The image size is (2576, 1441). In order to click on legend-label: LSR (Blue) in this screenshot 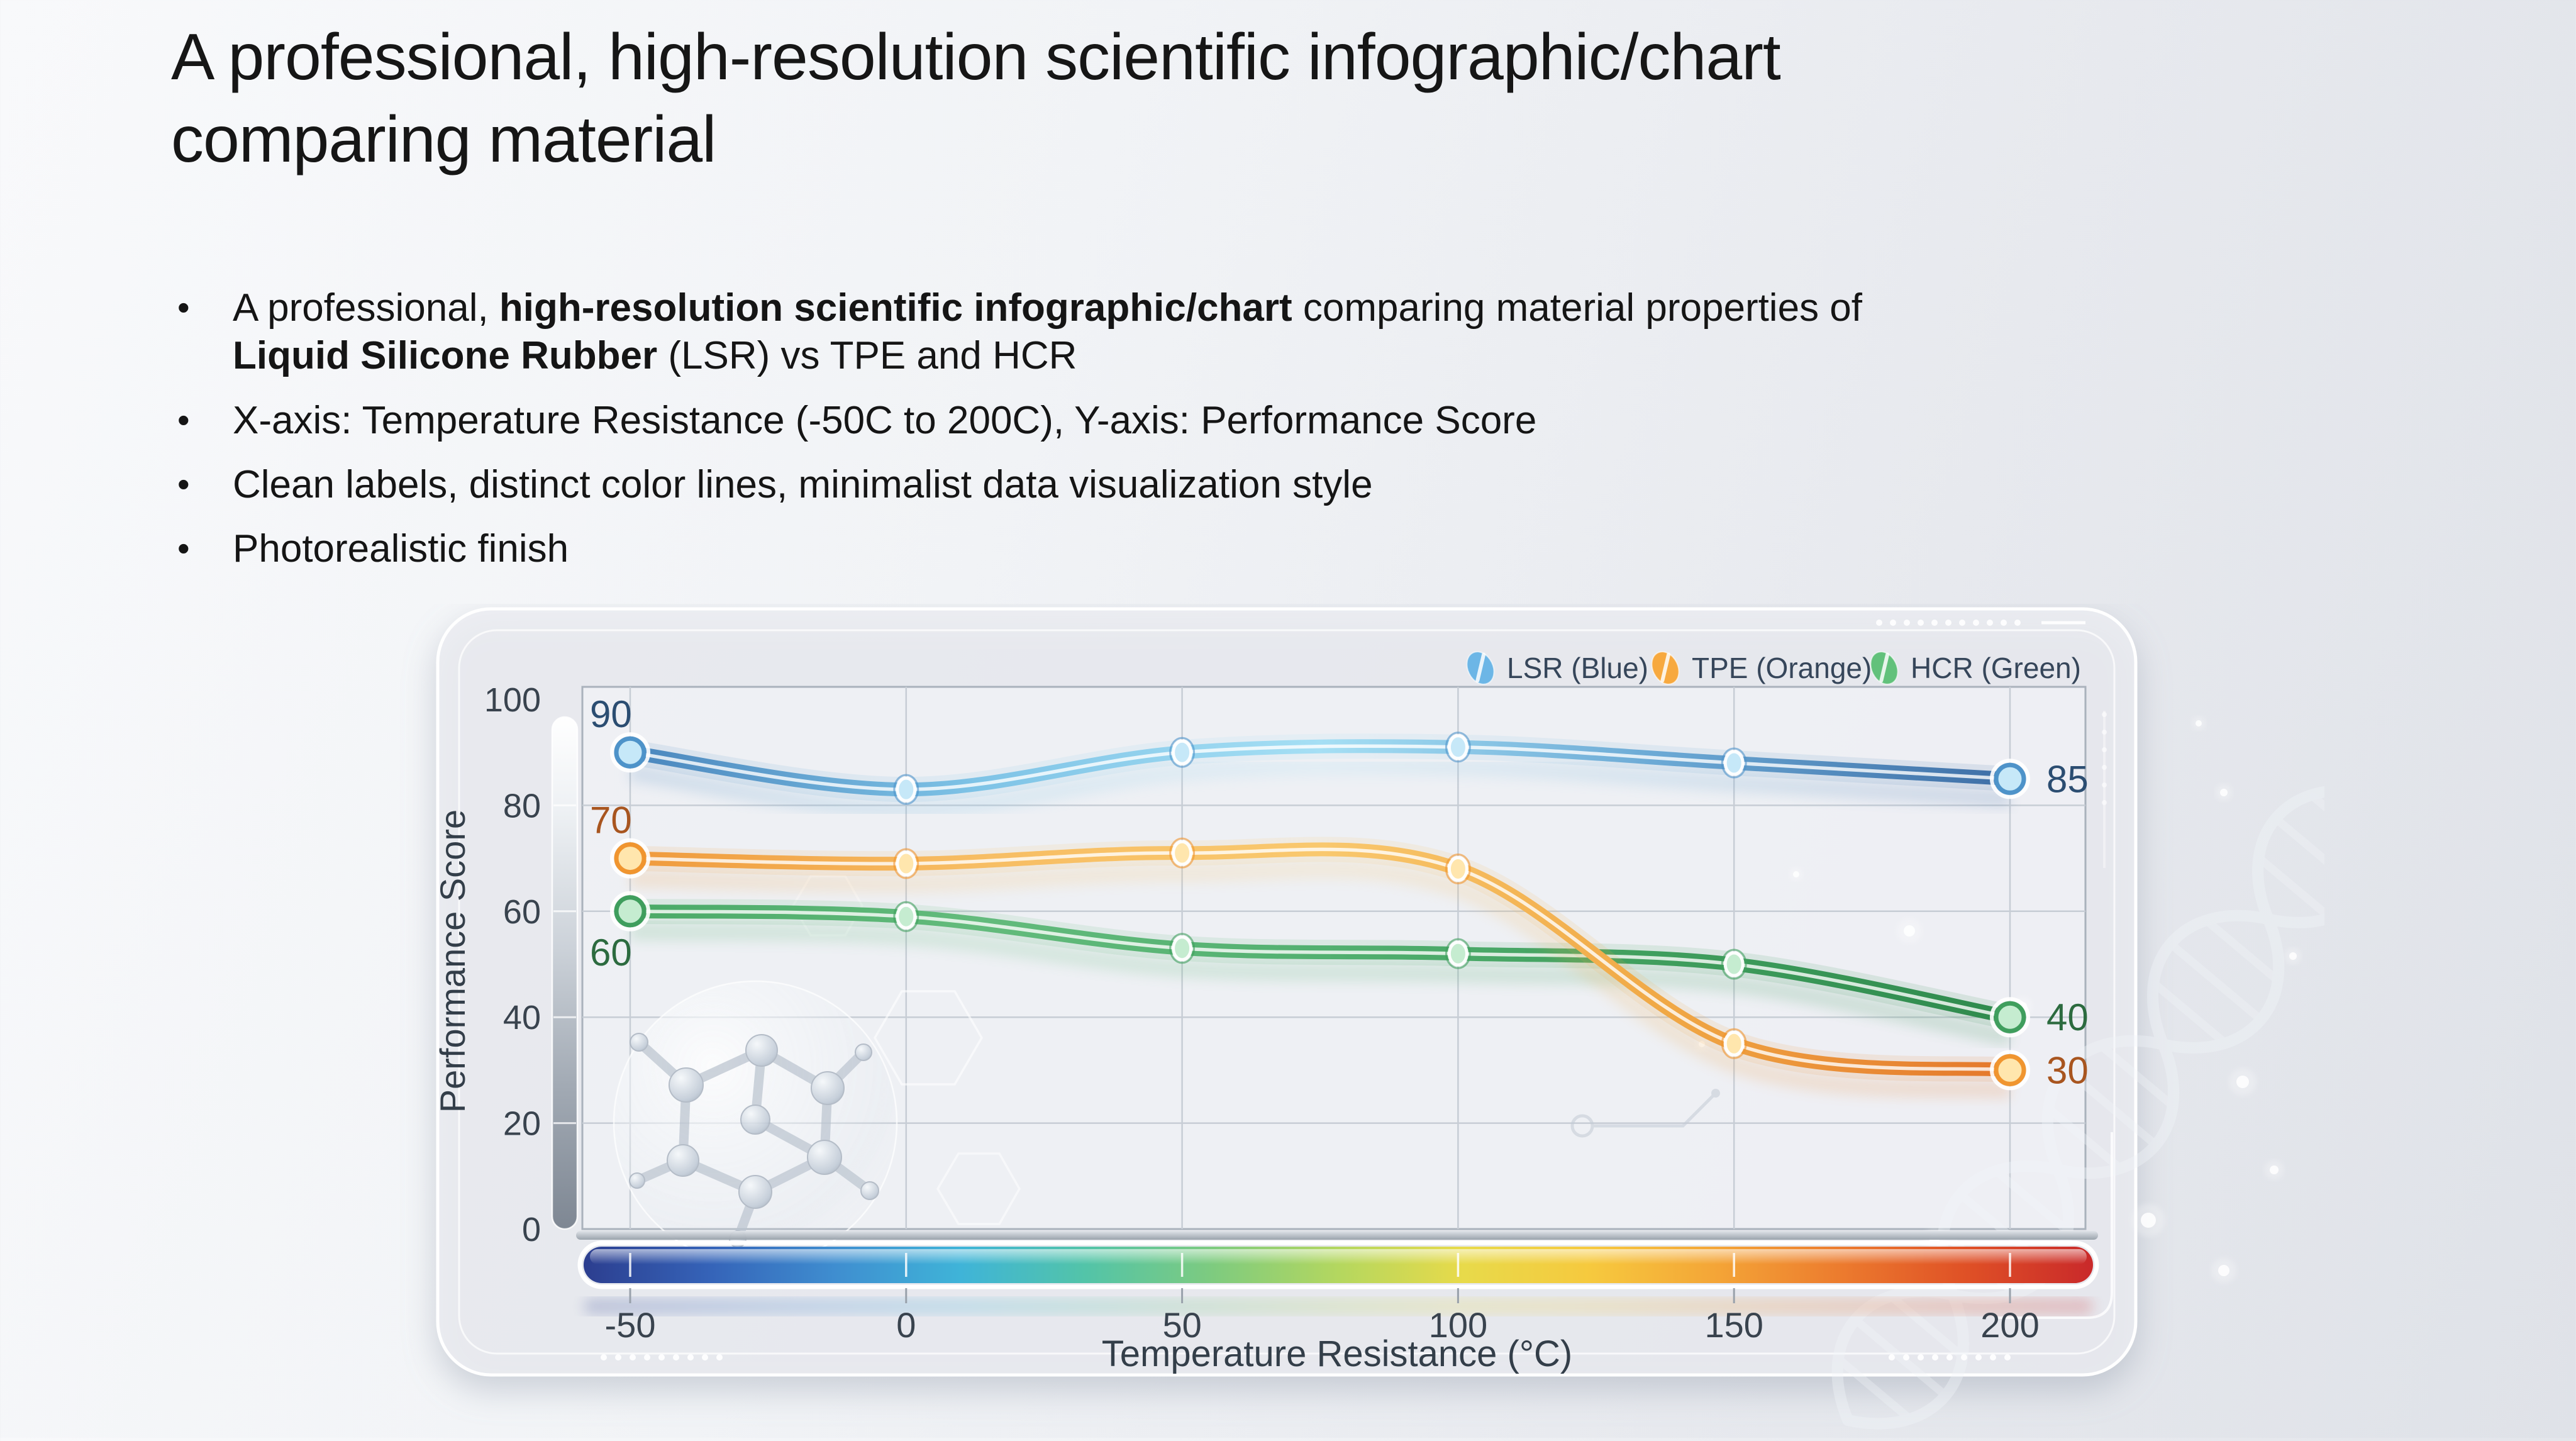, I will do `click(1577, 668)`.